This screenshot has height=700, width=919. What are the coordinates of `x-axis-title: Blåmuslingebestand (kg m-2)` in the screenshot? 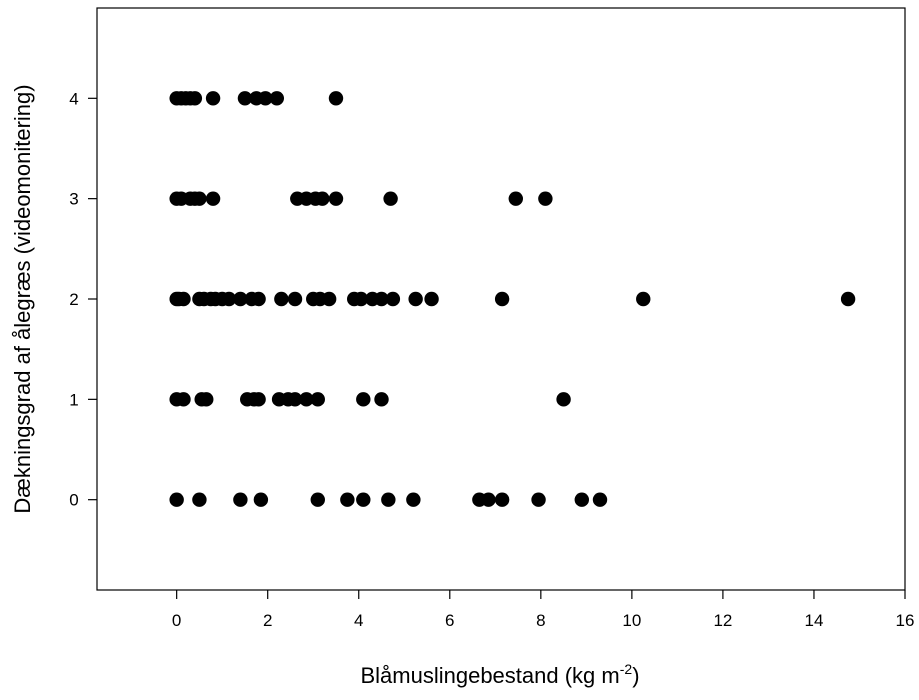 It's located at (499, 674).